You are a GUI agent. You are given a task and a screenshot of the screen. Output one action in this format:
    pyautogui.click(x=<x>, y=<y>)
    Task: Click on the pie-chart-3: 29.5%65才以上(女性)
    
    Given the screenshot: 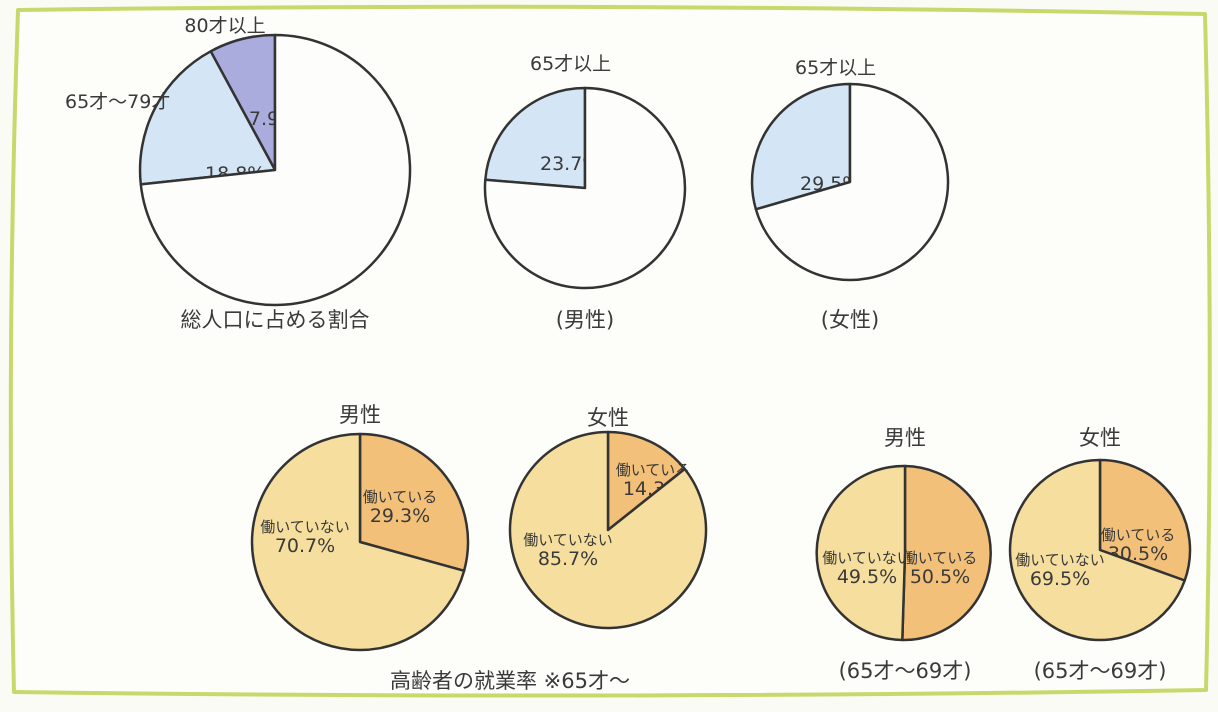 What is the action you would take?
    pyautogui.click(x=850, y=194)
    